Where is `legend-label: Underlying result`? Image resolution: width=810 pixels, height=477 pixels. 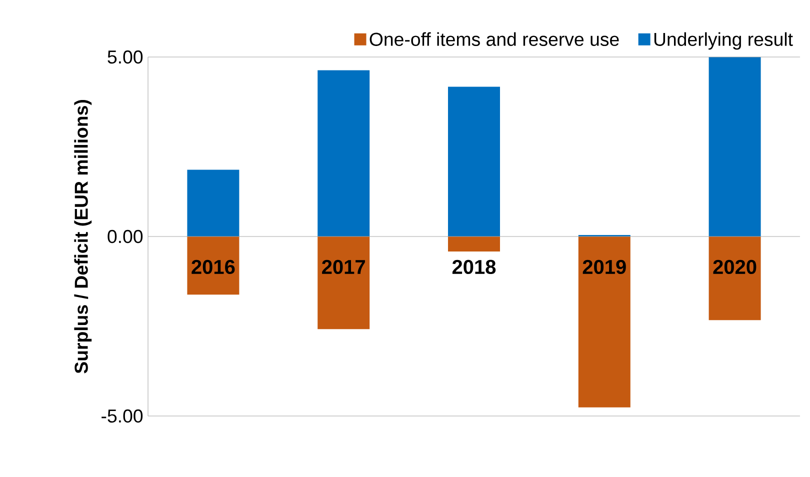 legend-label: Underlying result is located at coordinates (723, 41).